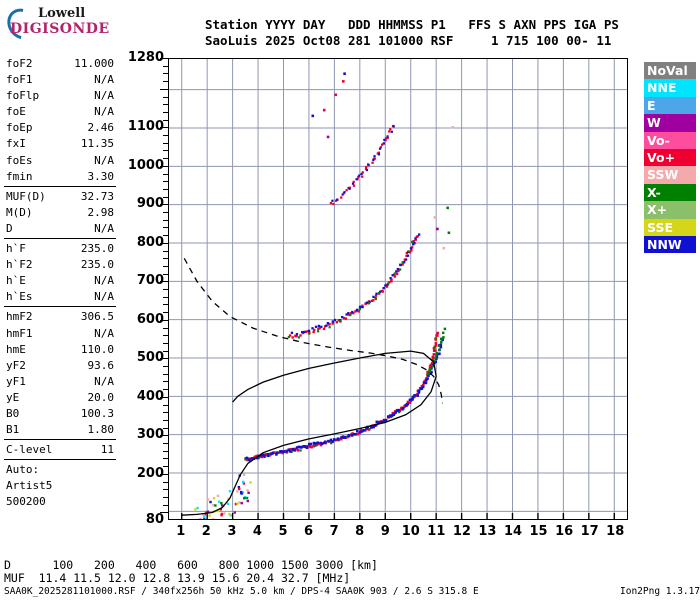 Image resolution: width=700 pixels, height=600 pixels. What do you see at coordinates (97, 249) in the screenshot?
I see `param-value: 235.0` at bounding box center [97, 249].